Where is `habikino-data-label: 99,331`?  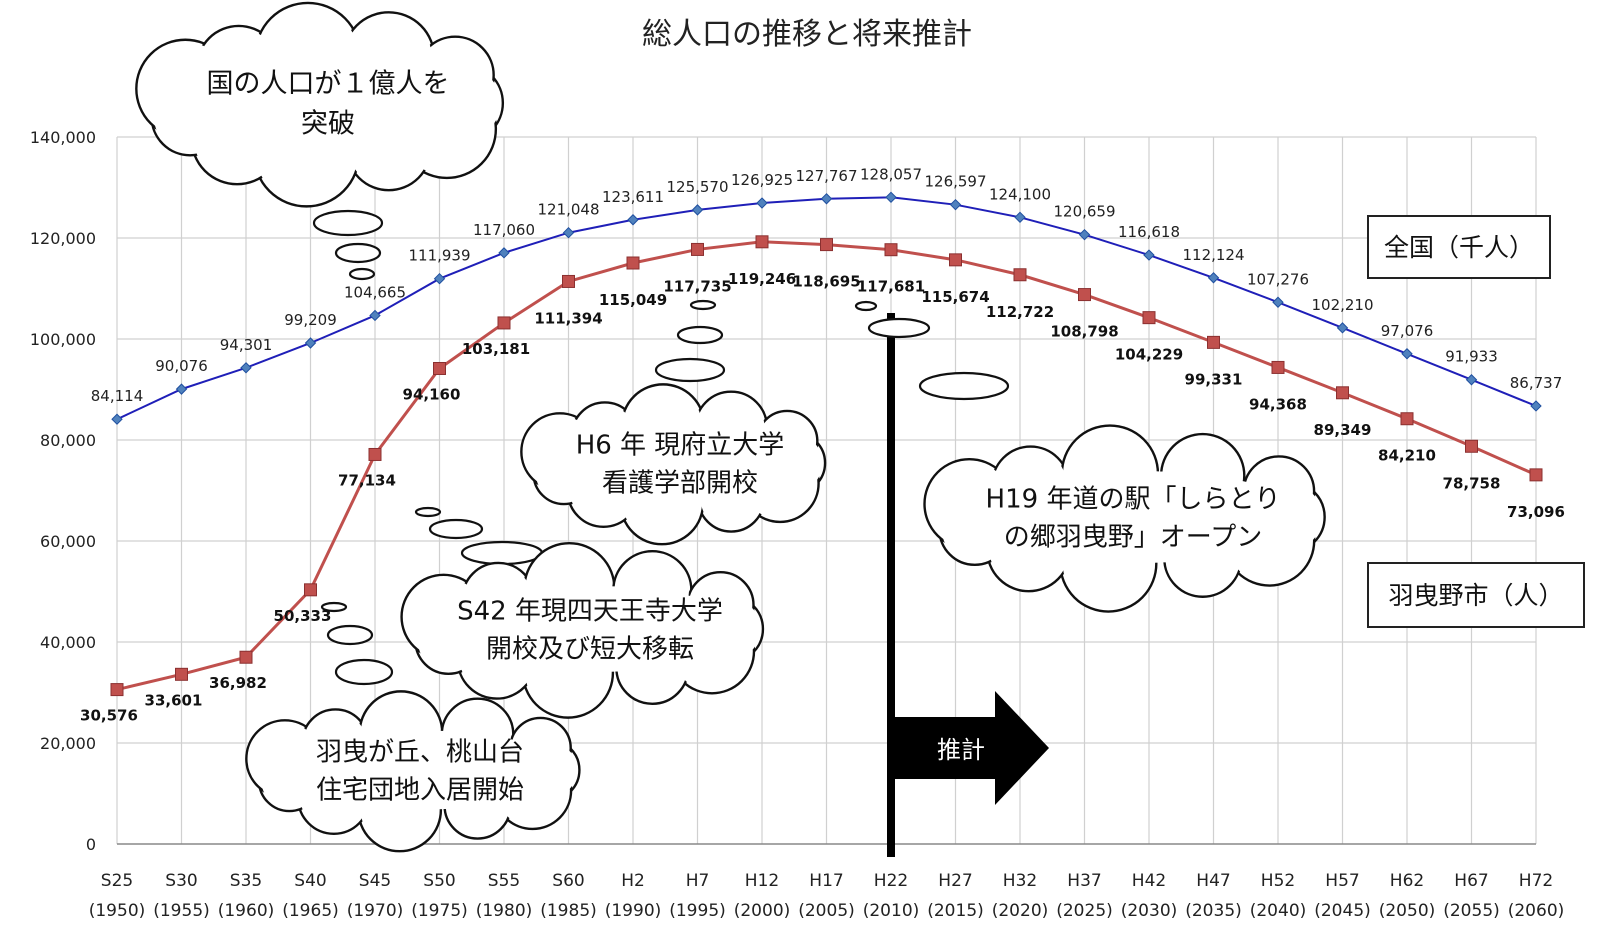 habikino-data-label: 99,331 is located at coordinates (1214, 379).